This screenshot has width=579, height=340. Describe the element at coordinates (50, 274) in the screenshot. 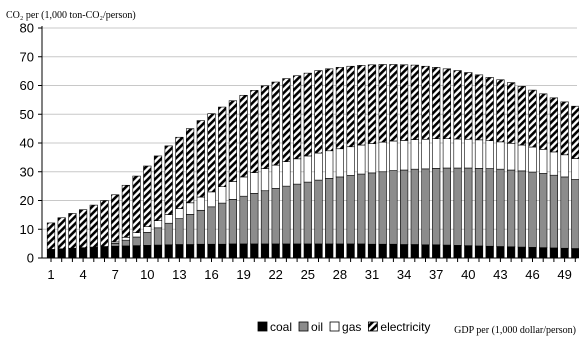

I see `x-tick-label: 1` at that location.